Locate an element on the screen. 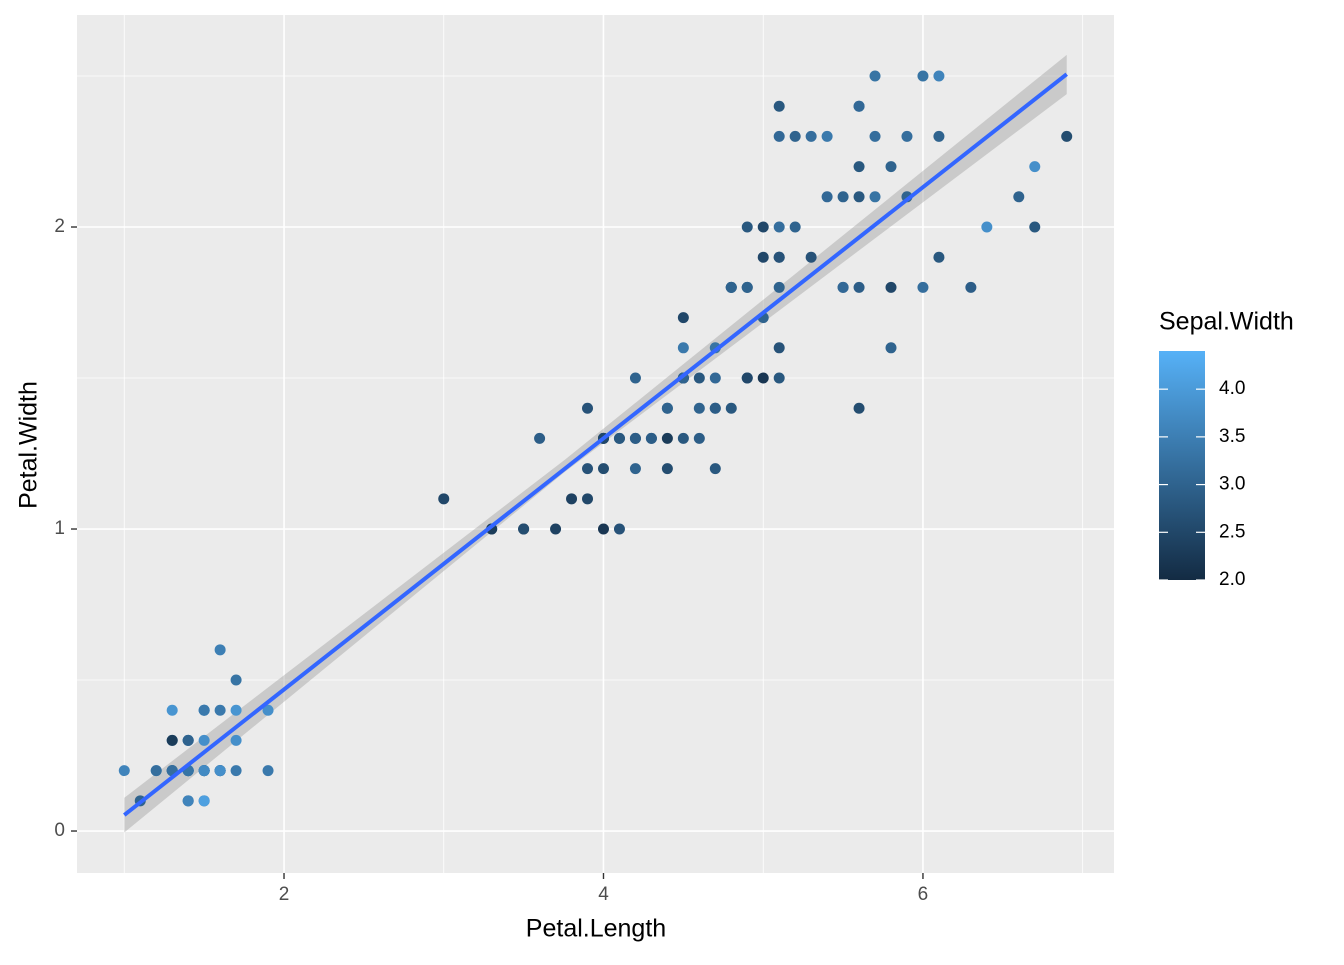 The width and height of the screenshot is (1344, 965). legend-label: 3.0 is located at coordinates (1232, 484).